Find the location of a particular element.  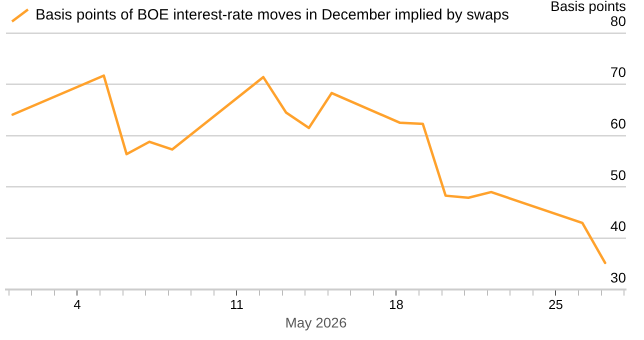

y-axis-title: Basis points is located at coordinates (588, 7).